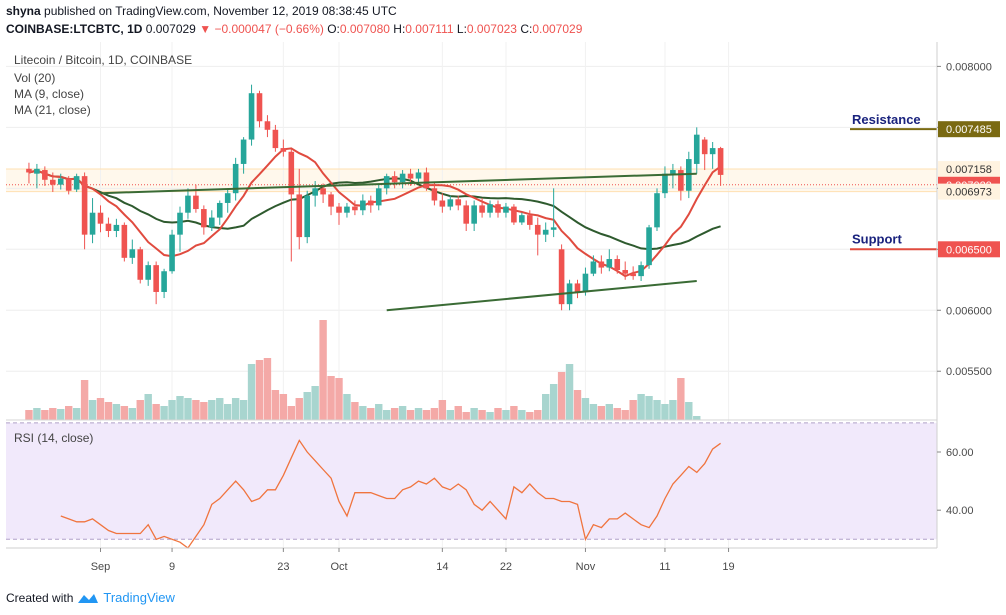 This screenshot has width=1006, height=615. I want to click on high-value: 0.007111, so click(429, 29).